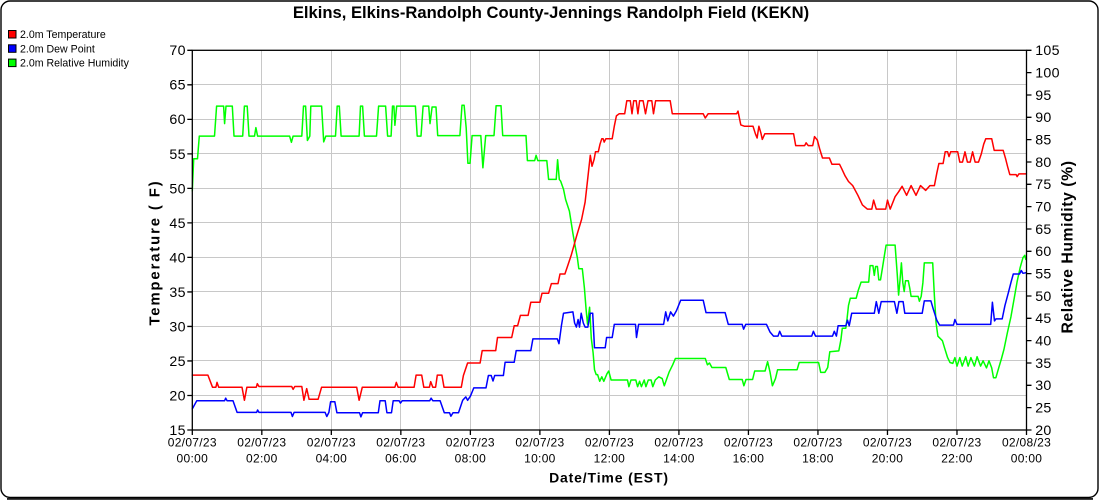 This screenshot has width=1100, height=500. I want to click on svg-text: Temperature ( F), so click(156, 252).